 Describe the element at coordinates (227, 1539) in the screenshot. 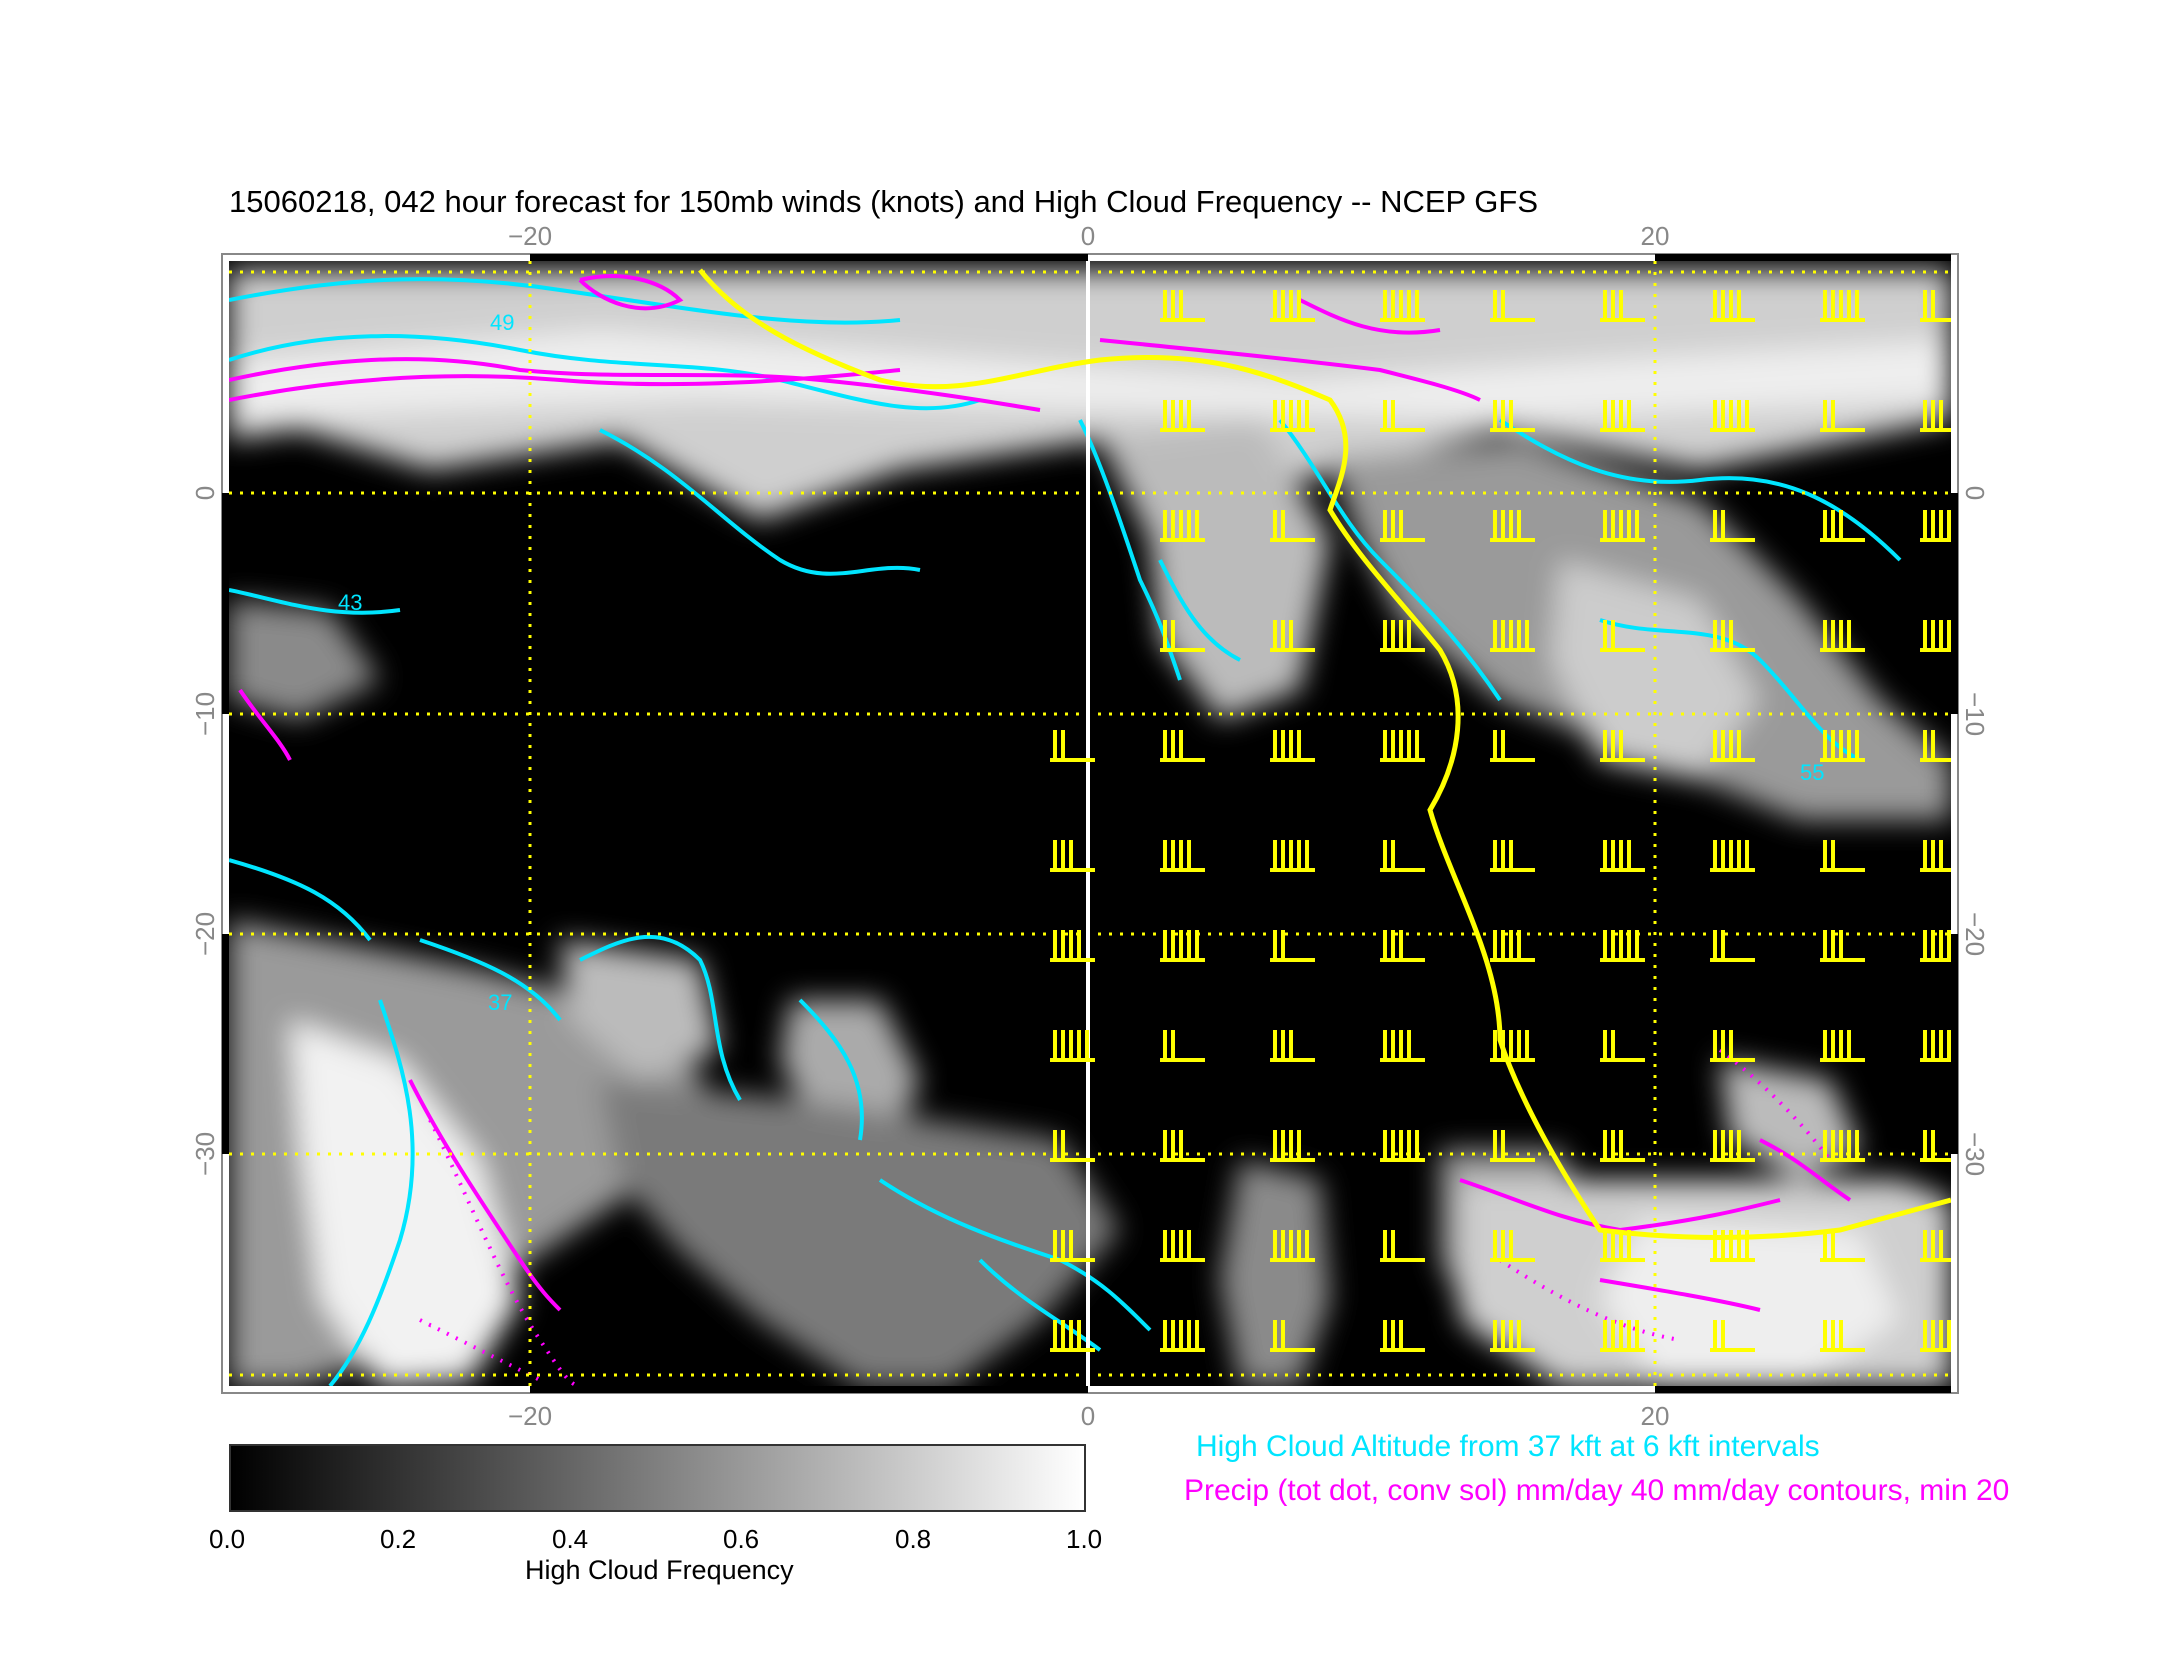

I see `colorbar-tick-label: 0.0` at that location.